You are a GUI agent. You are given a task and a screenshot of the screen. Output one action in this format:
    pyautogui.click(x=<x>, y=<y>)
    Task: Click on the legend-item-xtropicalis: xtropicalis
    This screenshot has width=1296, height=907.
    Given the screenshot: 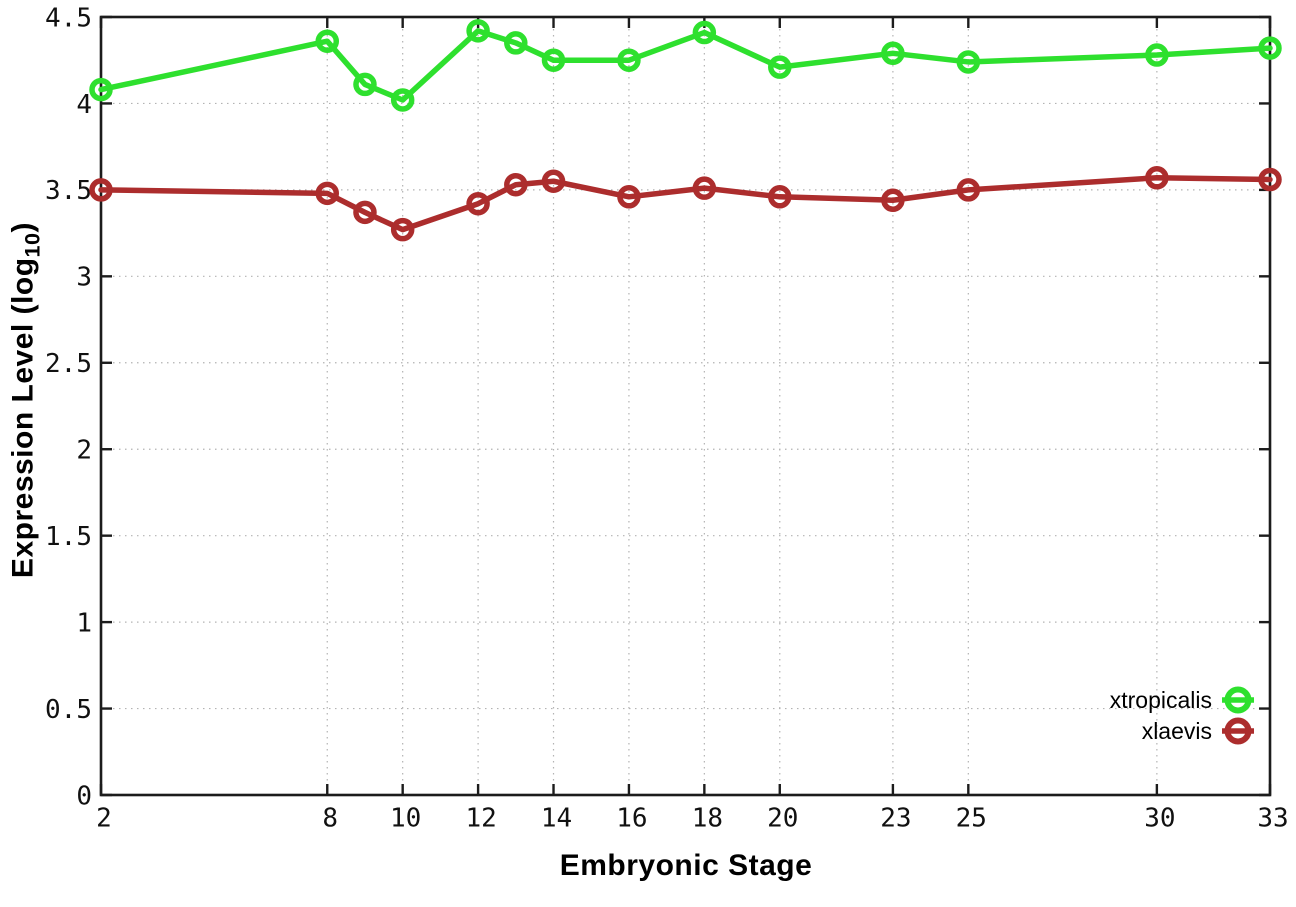 What is the action you would take?
    pyautogui.click(x=1182, y=700)
    